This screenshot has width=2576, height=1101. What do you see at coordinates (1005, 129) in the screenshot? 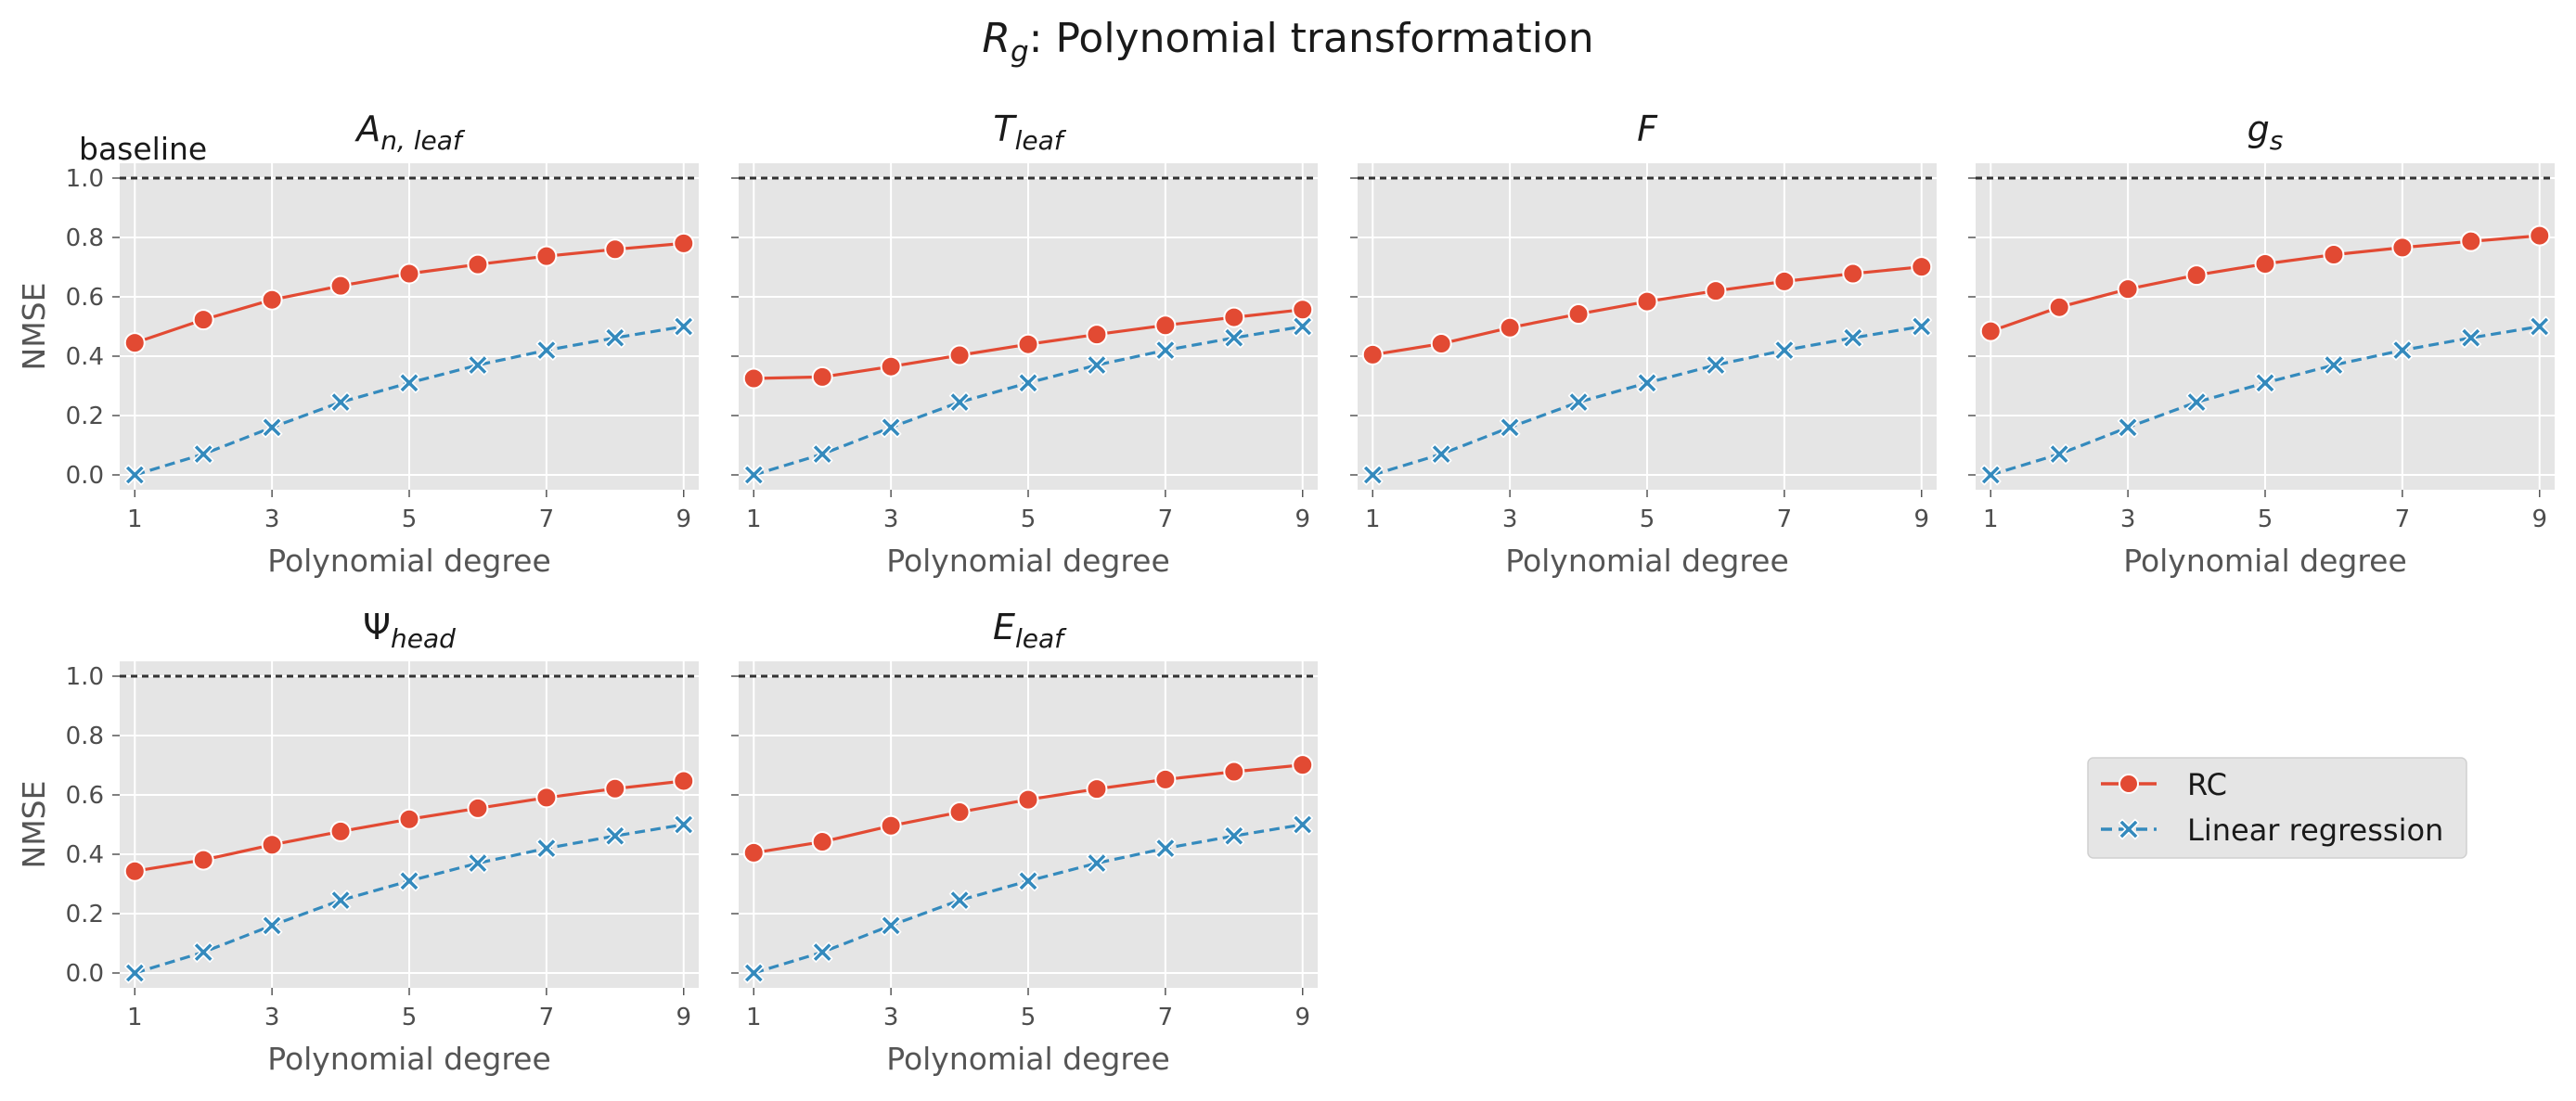
I see `panel-title-main: T` at bounding box center [1005, 129].